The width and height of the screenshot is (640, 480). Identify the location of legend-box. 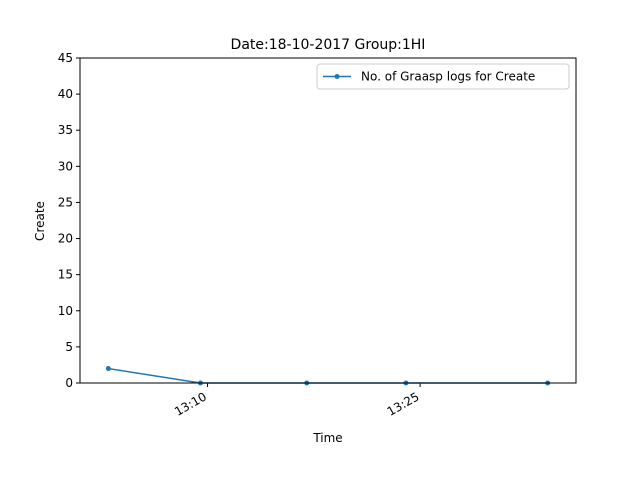
(443, 76).